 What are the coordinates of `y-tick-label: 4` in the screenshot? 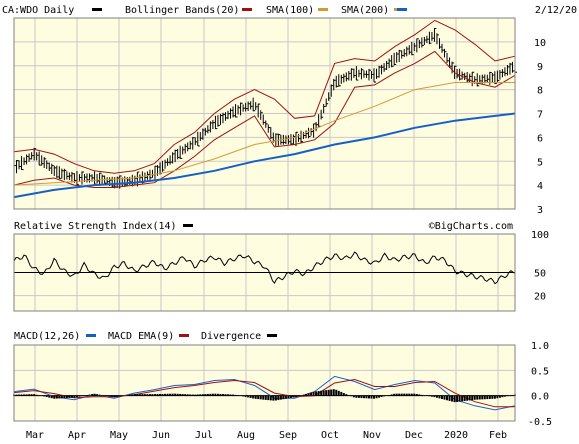 It's located at (540, 186).